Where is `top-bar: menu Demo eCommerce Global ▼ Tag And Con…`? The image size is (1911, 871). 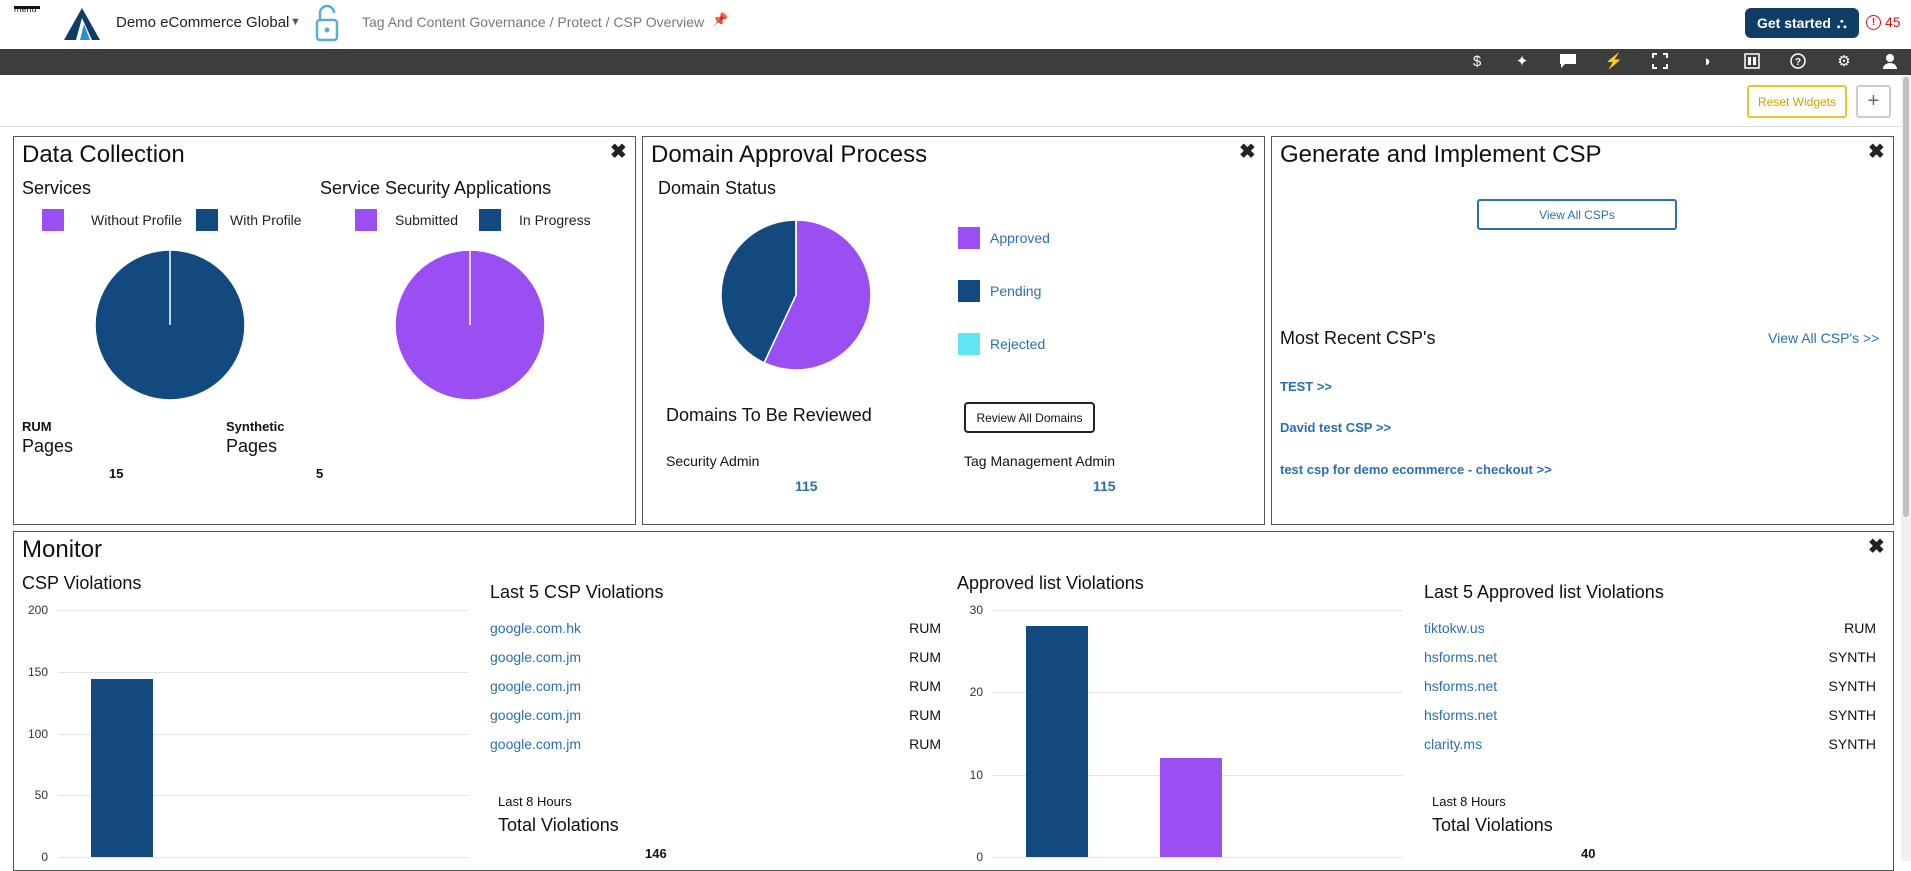
top-bar: menu Demo eCommerce Global ▼ Tag And Con… is located at coordinates (955, 24).